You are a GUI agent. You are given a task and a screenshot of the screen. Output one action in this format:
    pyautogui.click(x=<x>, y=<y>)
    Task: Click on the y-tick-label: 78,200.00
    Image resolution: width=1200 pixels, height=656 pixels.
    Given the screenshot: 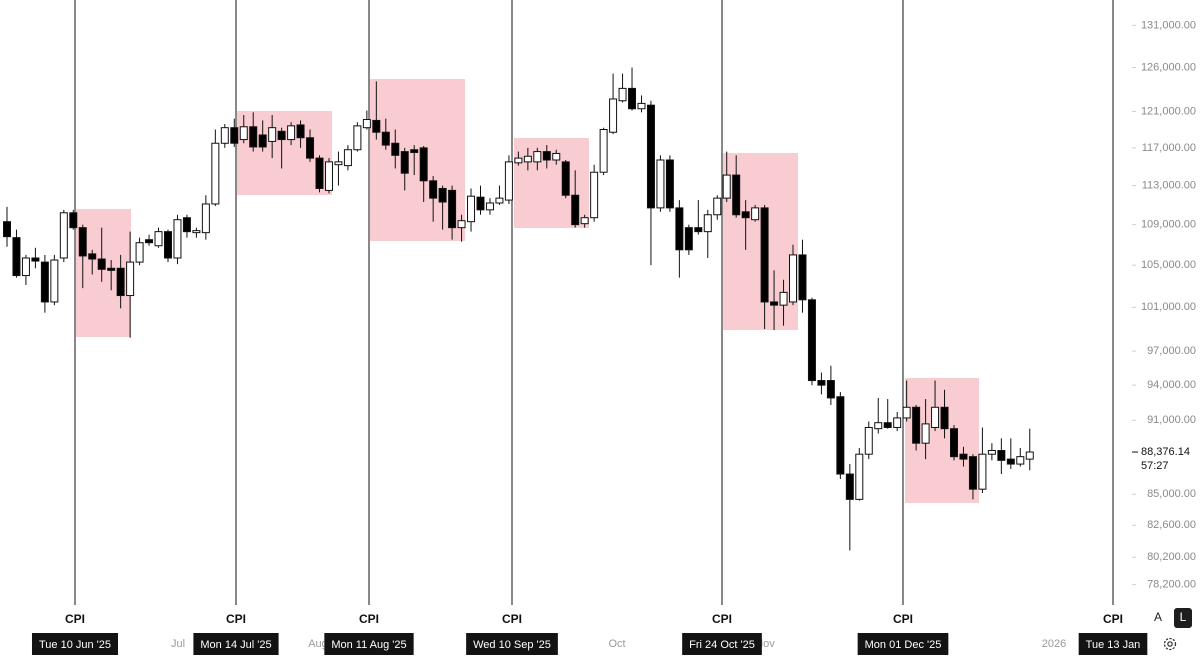 What is the action you would take?
    pyautogui.click(x=1171, y=585)
    